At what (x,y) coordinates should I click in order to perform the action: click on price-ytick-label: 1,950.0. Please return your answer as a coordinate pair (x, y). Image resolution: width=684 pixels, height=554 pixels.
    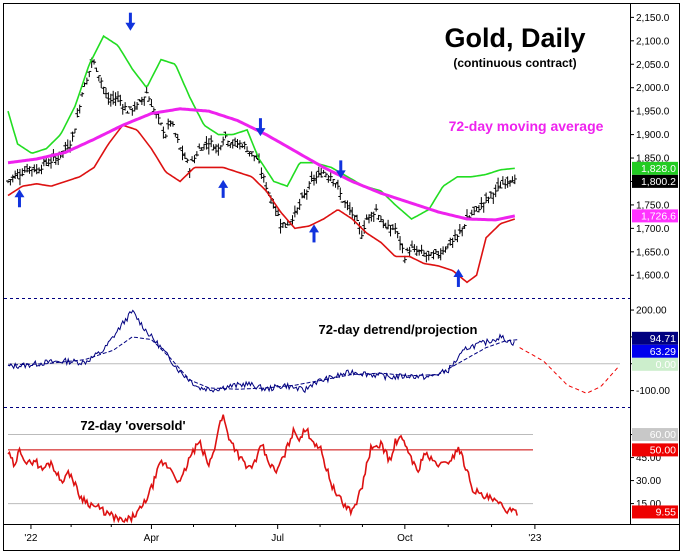
    Looking at the image, I should click on (653, 112).